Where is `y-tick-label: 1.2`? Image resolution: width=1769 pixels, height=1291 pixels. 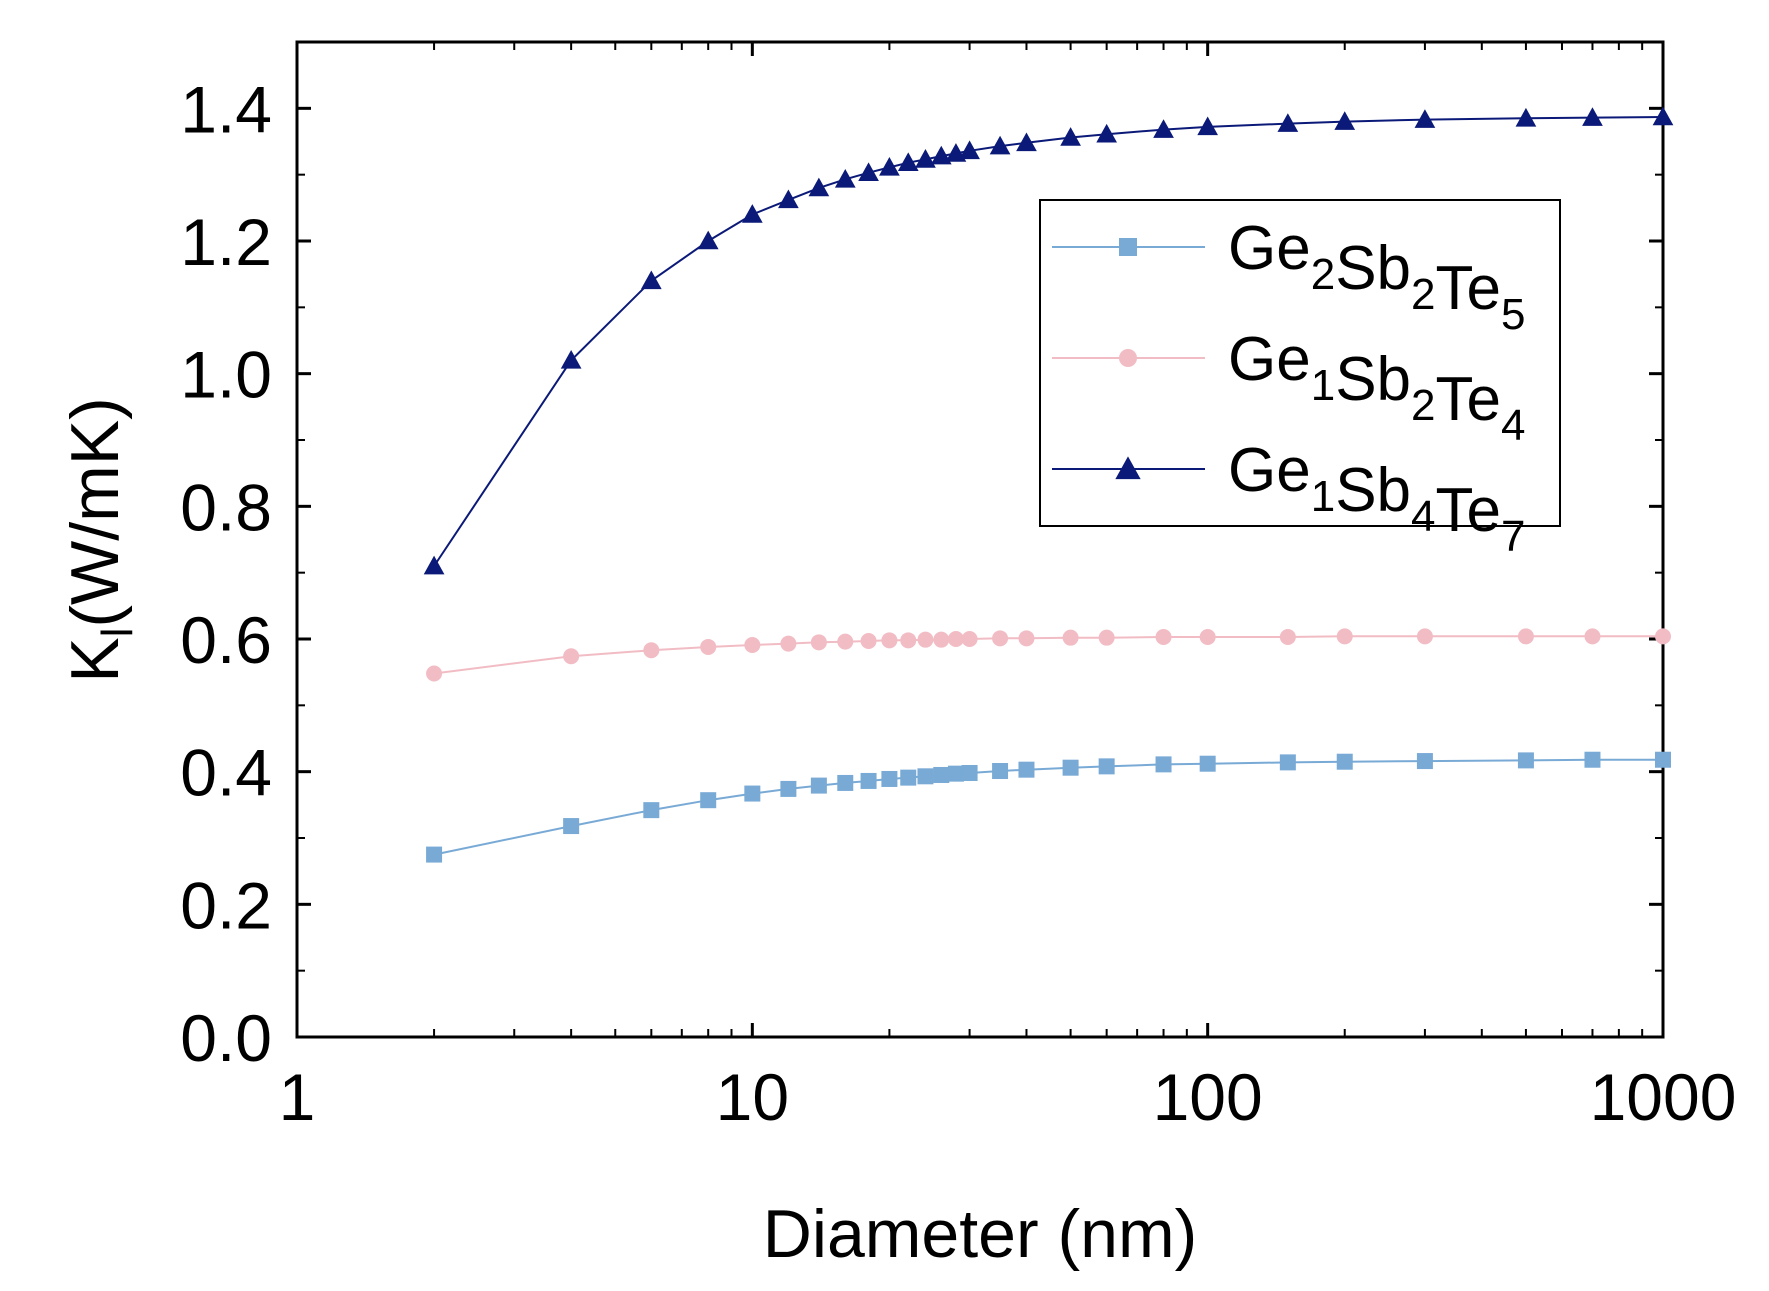 y-tick-label: 1.2 is located at coordinates (226, 242).